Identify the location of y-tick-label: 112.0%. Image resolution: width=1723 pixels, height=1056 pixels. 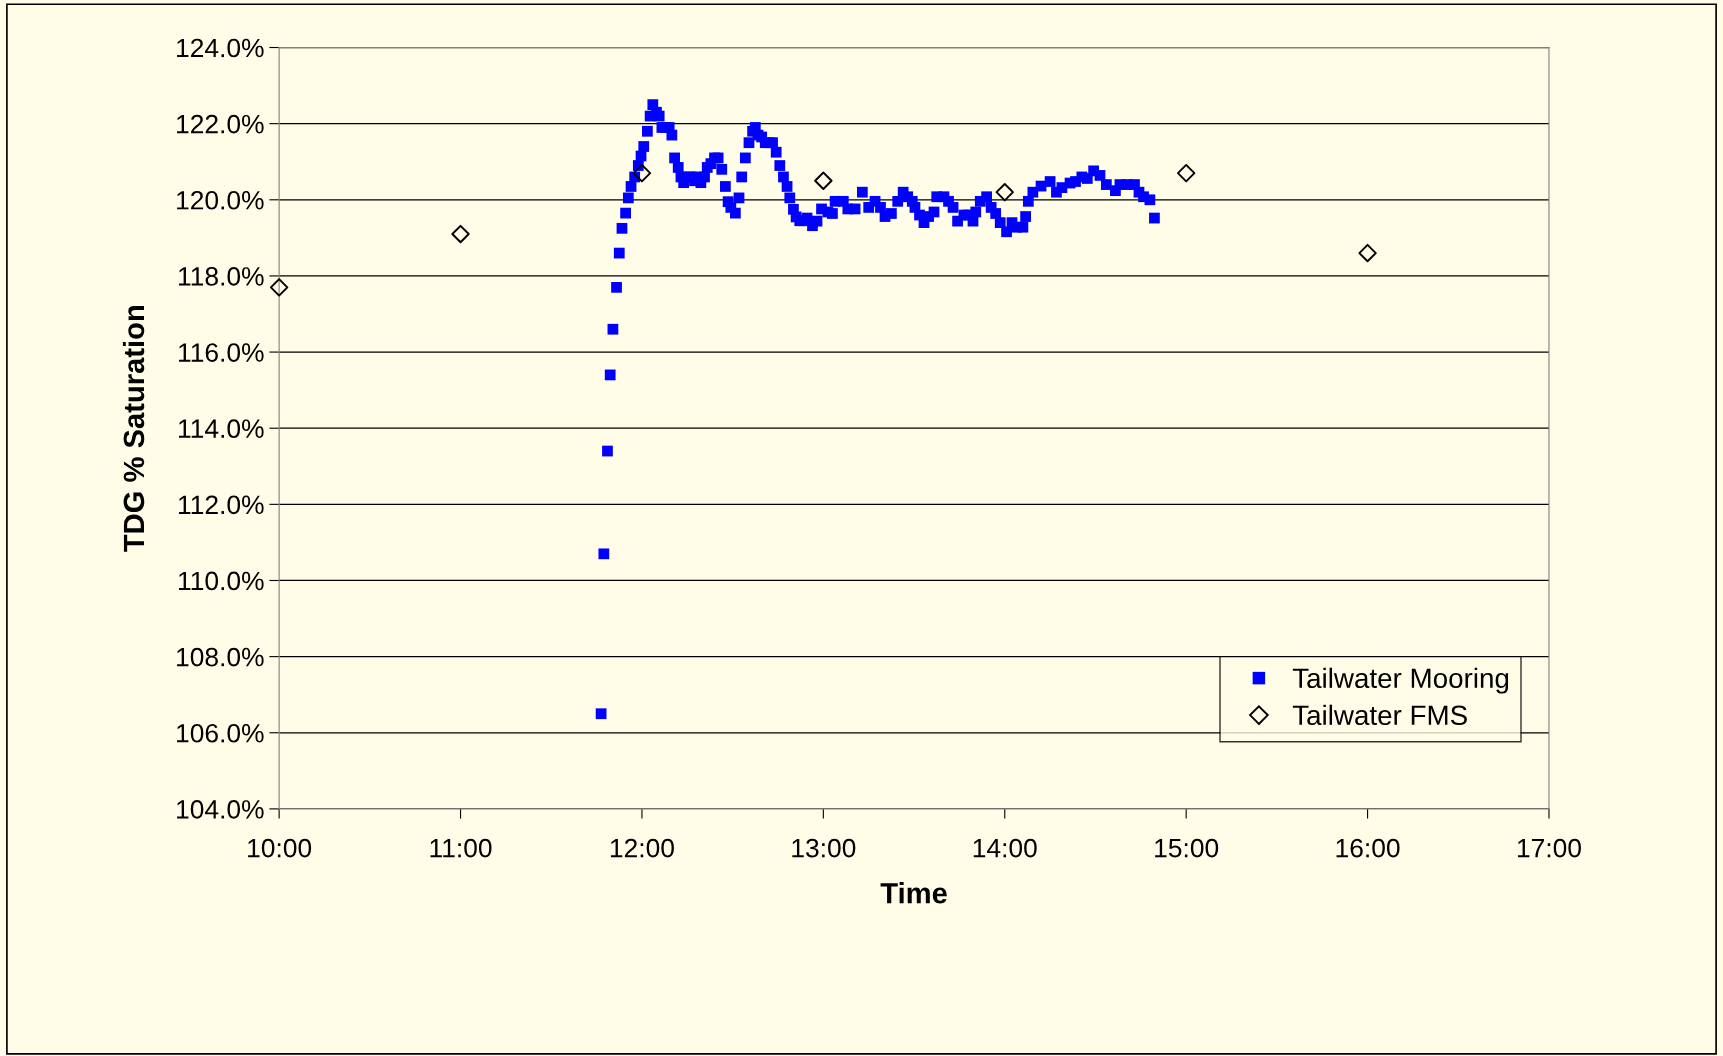
(221, 505).